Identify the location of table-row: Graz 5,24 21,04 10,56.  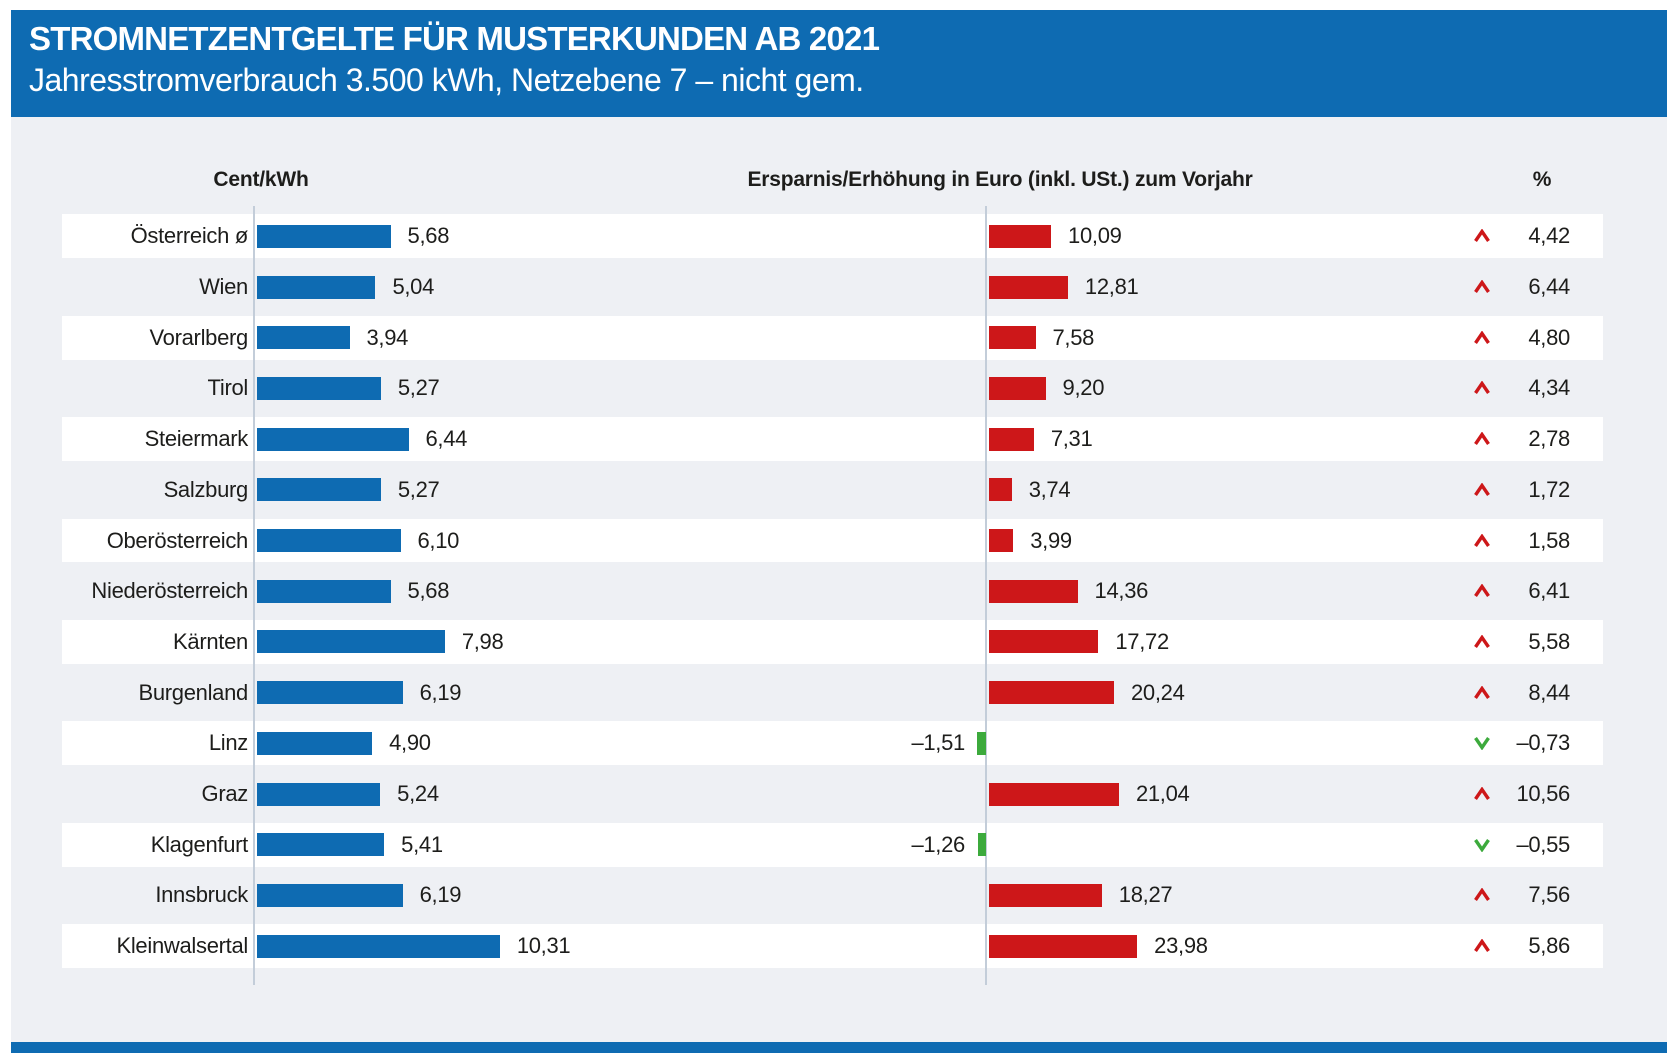
(832, 794).